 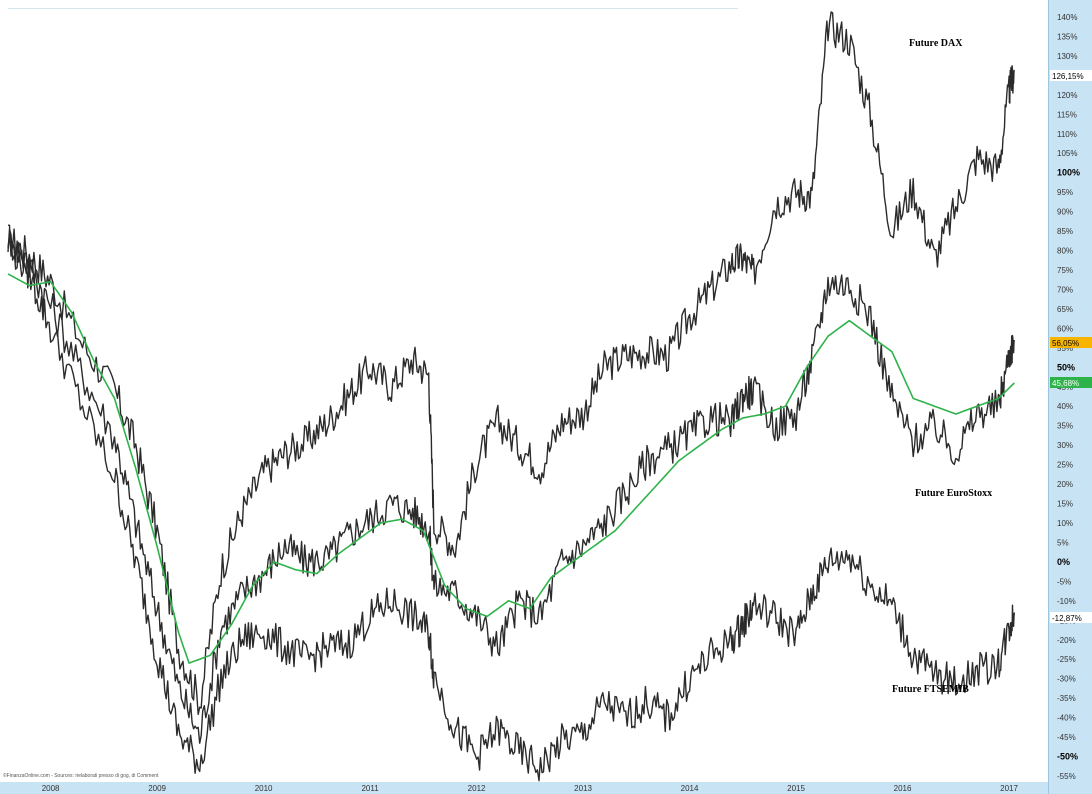 I want to click on y-tick-label: 110%, so click(x=1067, y=134).